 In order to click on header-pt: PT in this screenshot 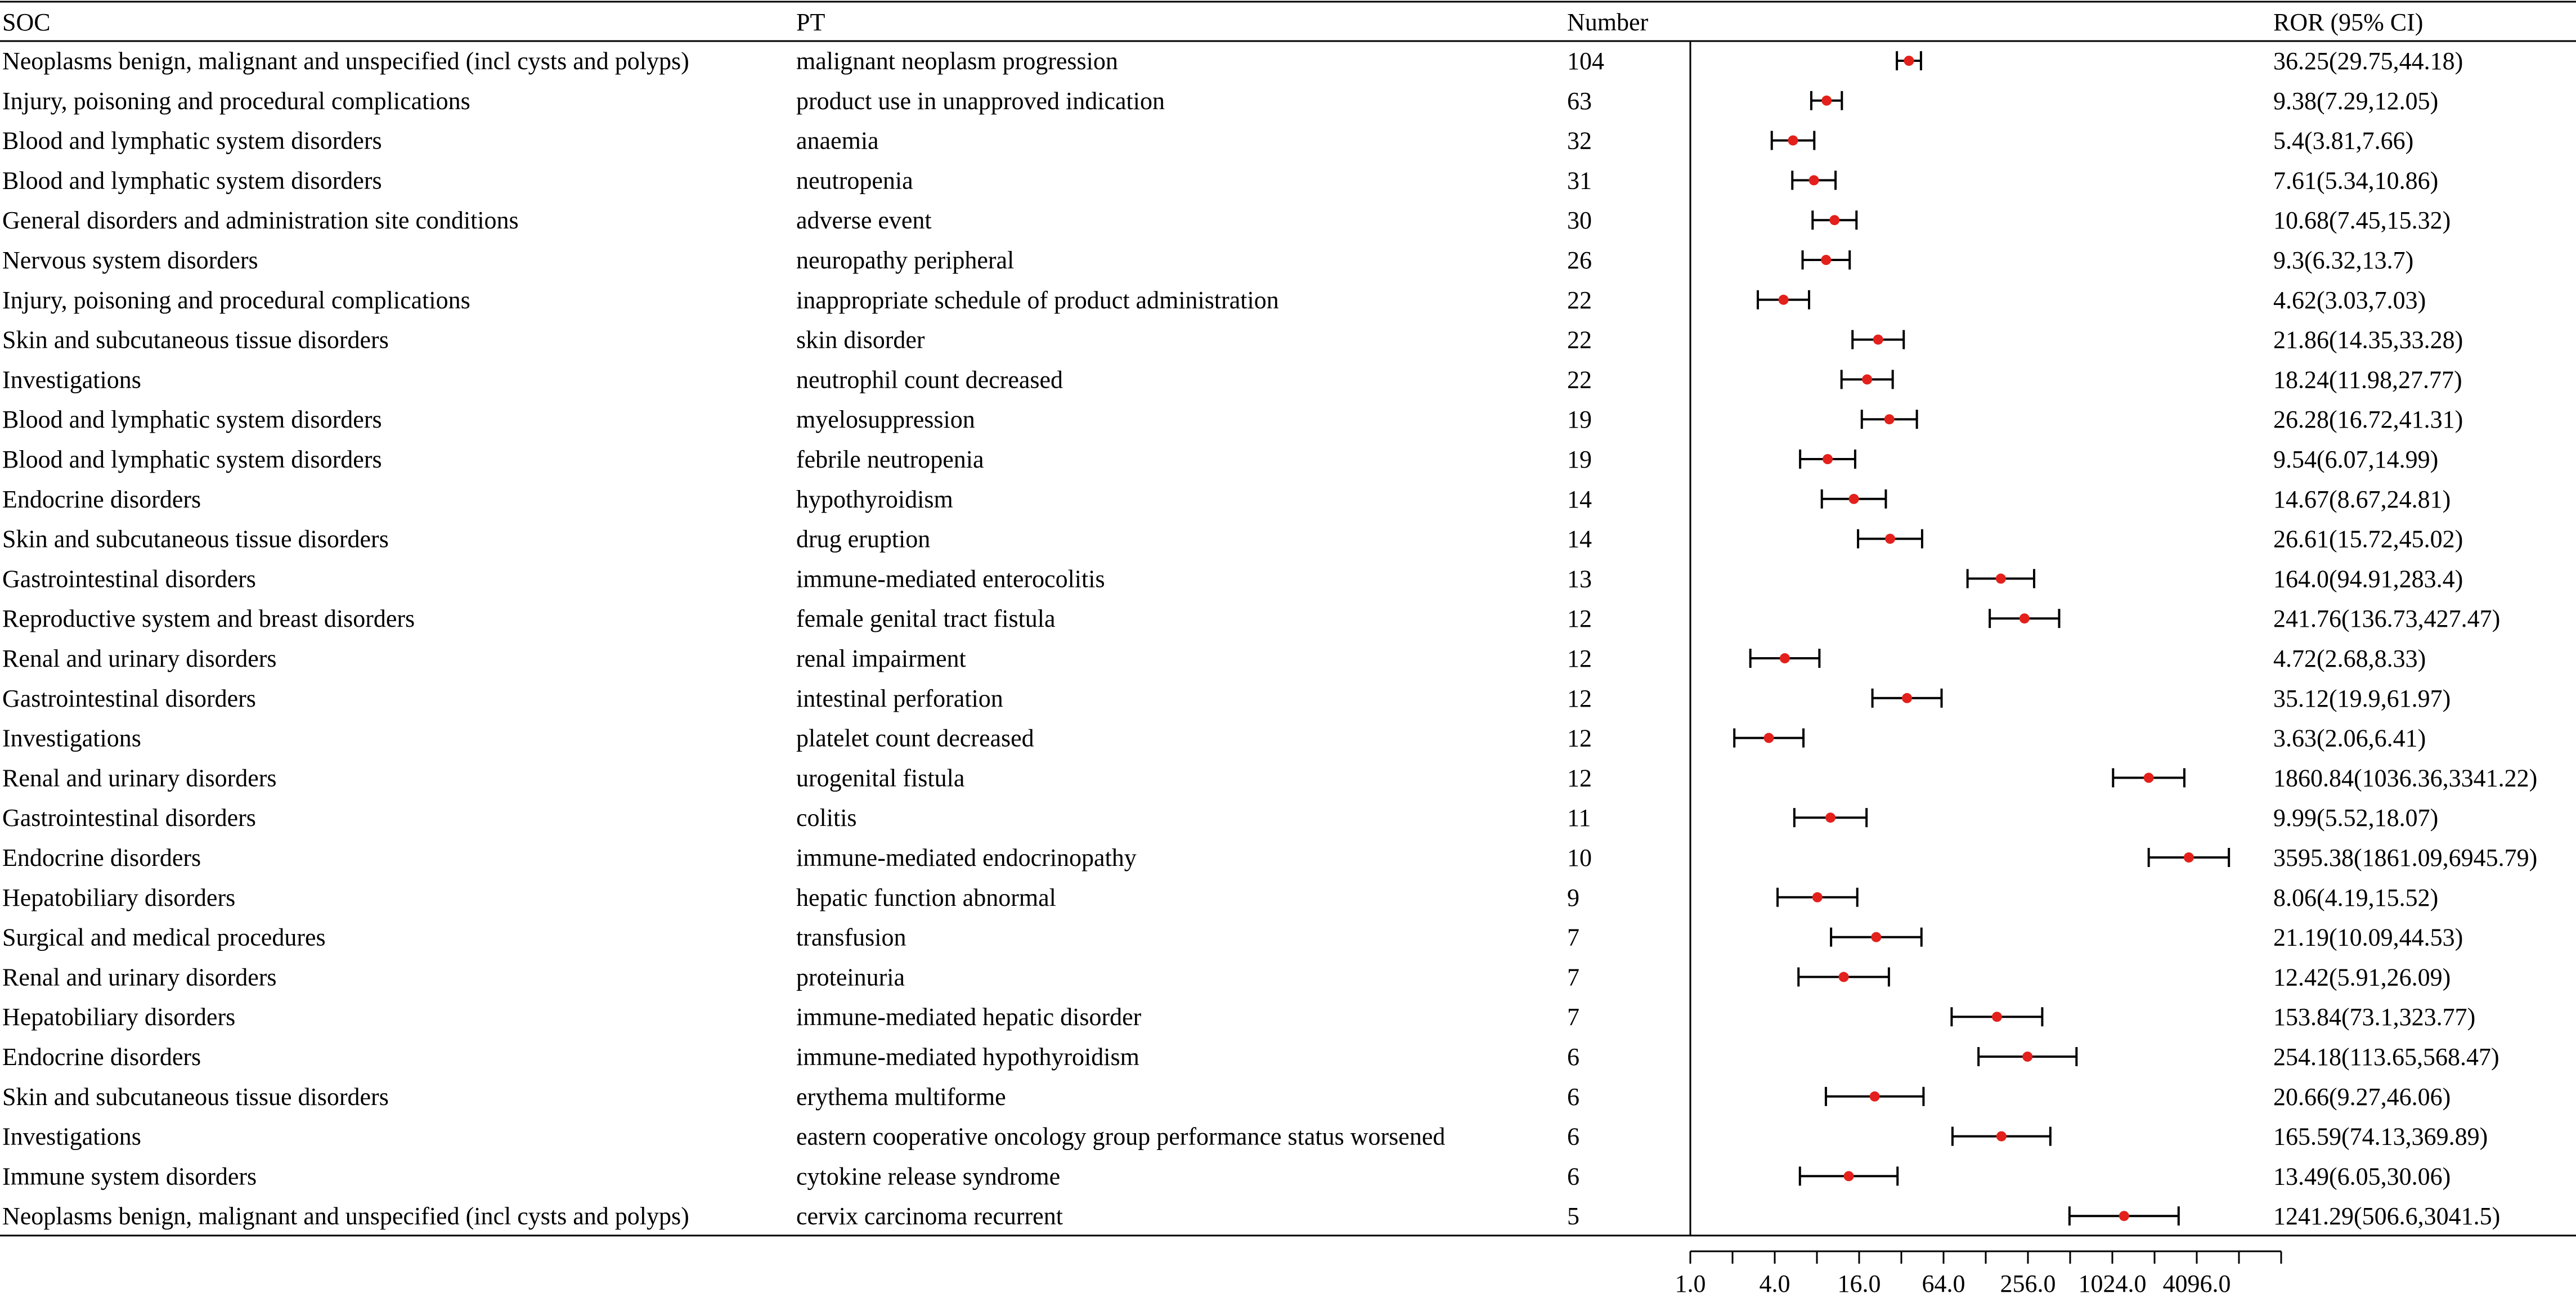, I will do `click(810, 22)`.